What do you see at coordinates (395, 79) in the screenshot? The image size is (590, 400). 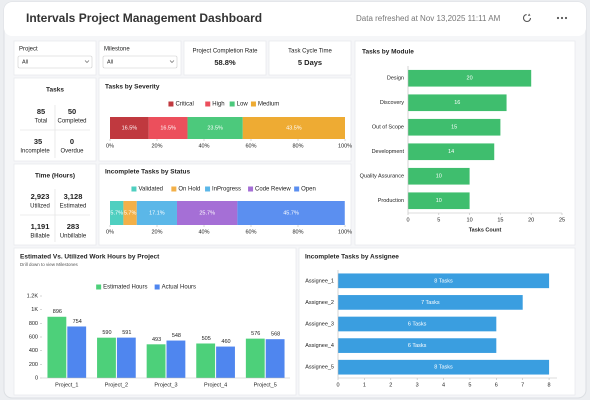 I see `y-tick-label: Design` at bounding box center [395, 79].